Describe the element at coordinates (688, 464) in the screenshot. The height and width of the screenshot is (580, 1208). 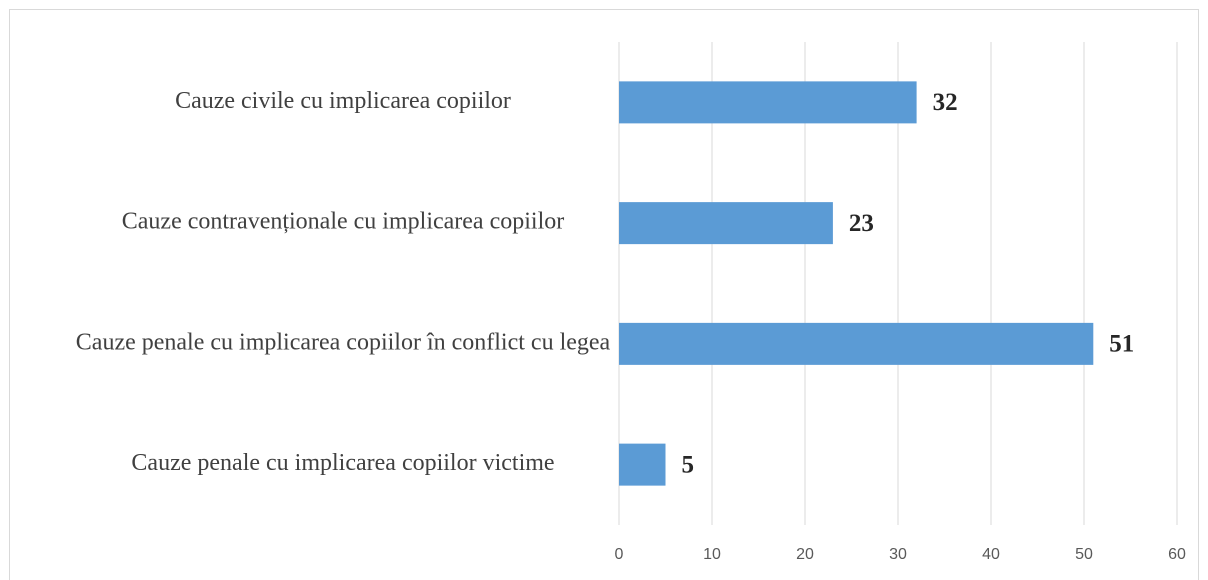
I see `data-label: 5` at that location.